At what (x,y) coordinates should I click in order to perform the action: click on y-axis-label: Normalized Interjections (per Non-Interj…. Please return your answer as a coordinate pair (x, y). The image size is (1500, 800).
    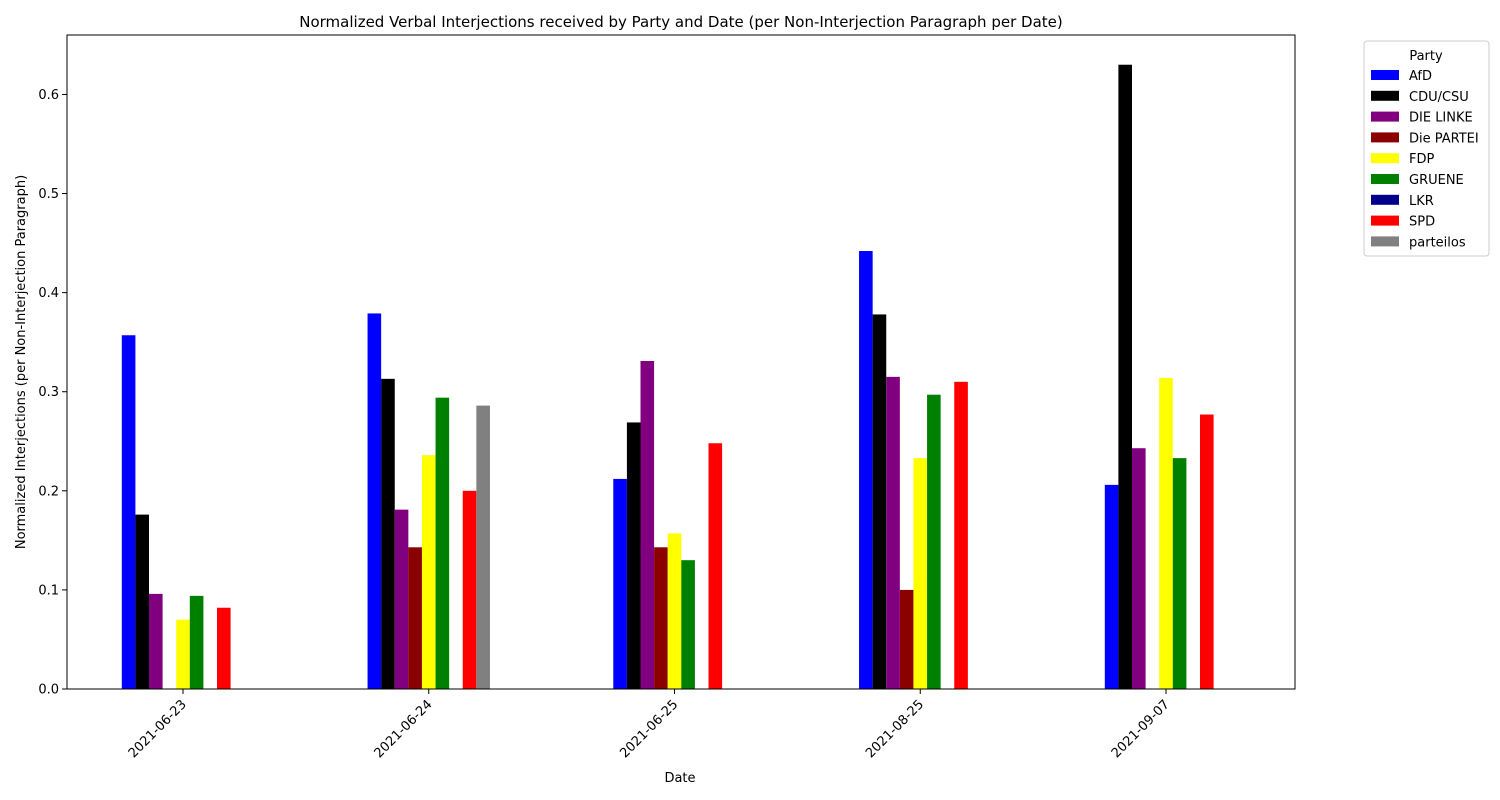
    Looking at the image, I should click on (21, 362).